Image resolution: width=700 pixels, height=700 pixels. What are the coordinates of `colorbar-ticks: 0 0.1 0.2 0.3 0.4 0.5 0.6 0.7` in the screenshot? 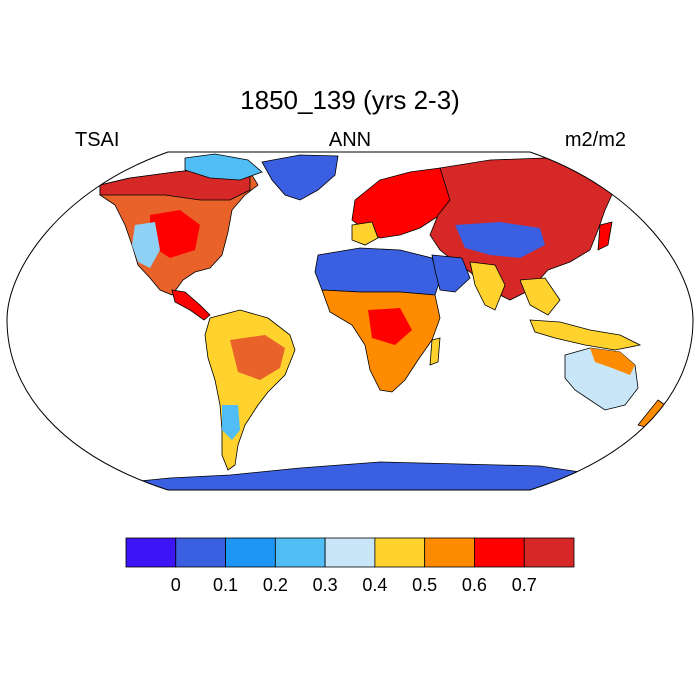 It's located at (354, 585).